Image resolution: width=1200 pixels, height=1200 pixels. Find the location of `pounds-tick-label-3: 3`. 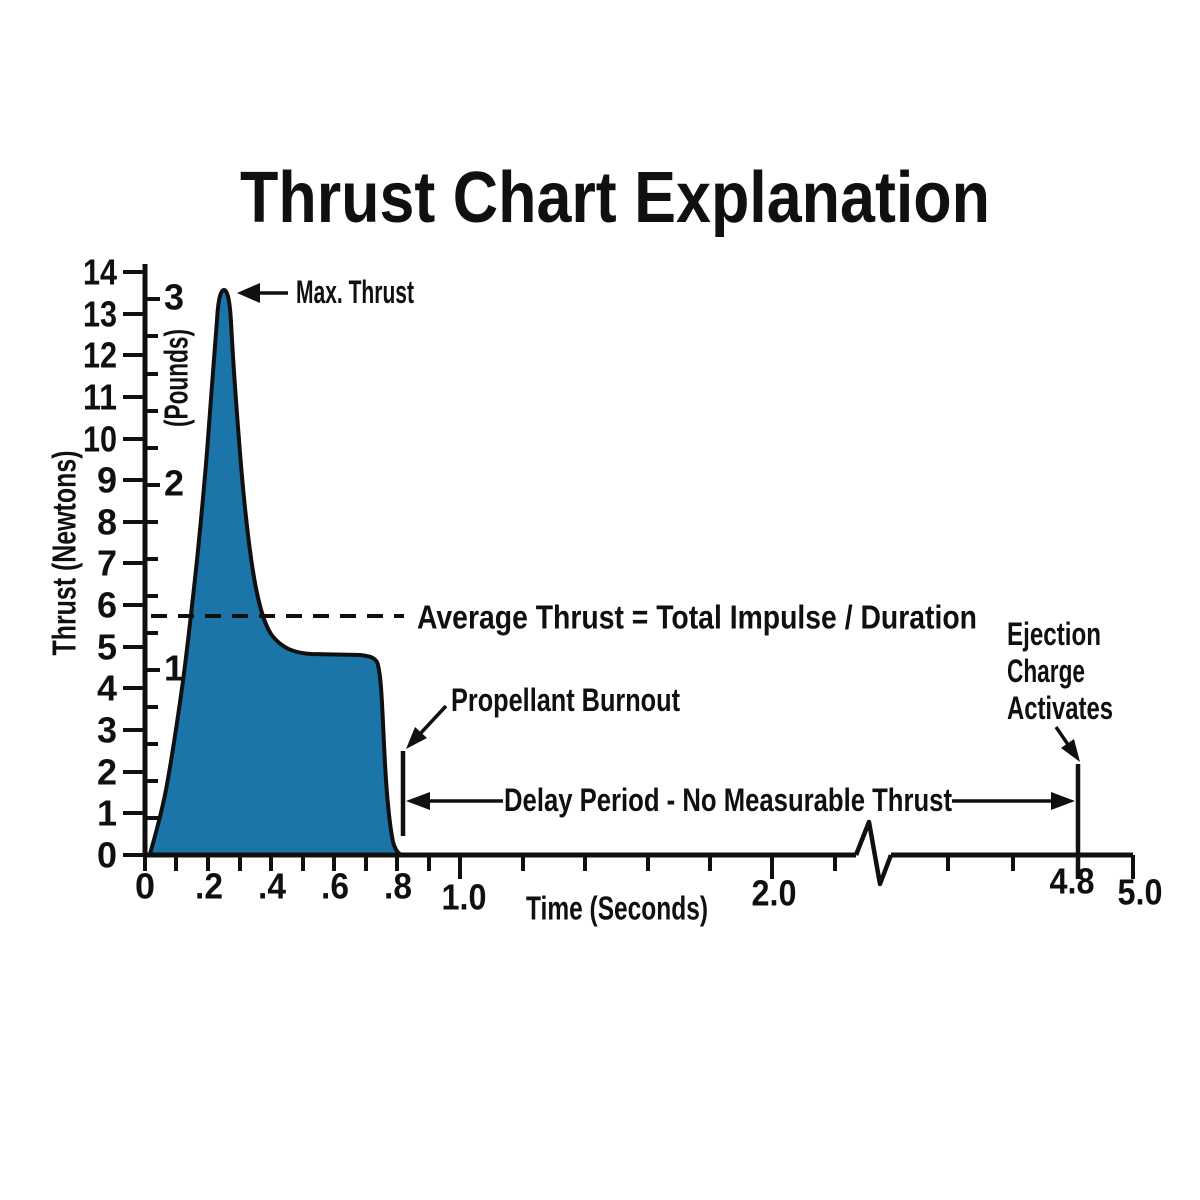

pounds-tick-label-3: 3 is located at coordinates (174, 297).